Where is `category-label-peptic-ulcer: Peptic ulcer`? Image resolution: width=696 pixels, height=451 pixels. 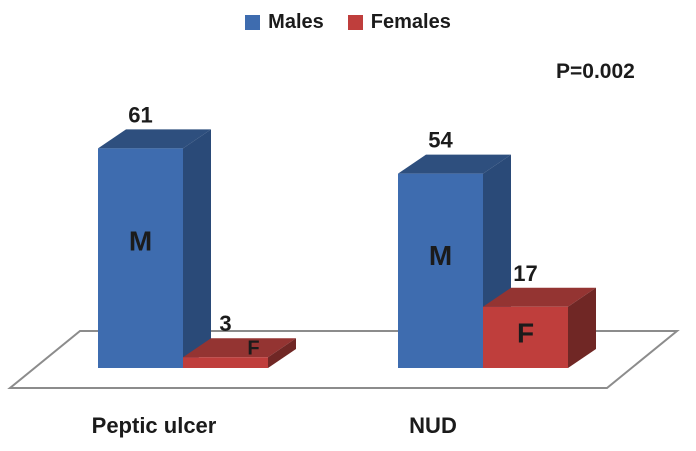
category-label-peptic-ulcer: Peptic ulcer is located at coordinates (154, 425).